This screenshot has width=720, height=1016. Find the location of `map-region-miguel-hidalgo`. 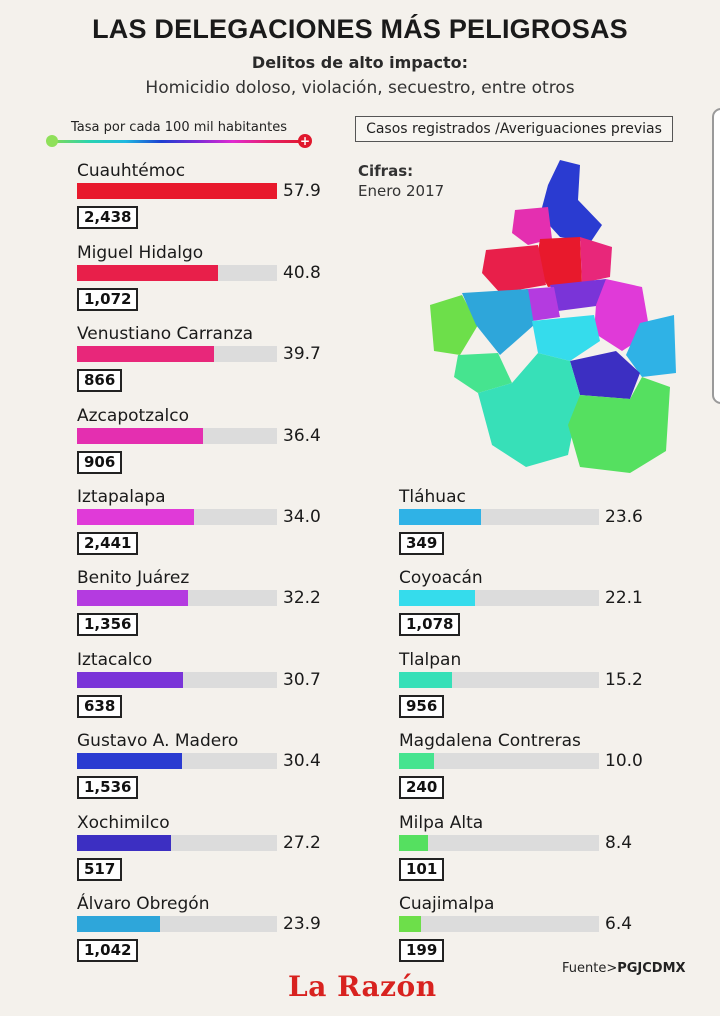

map-region-miguel-hidalgo is located at coordinates (514, 269).